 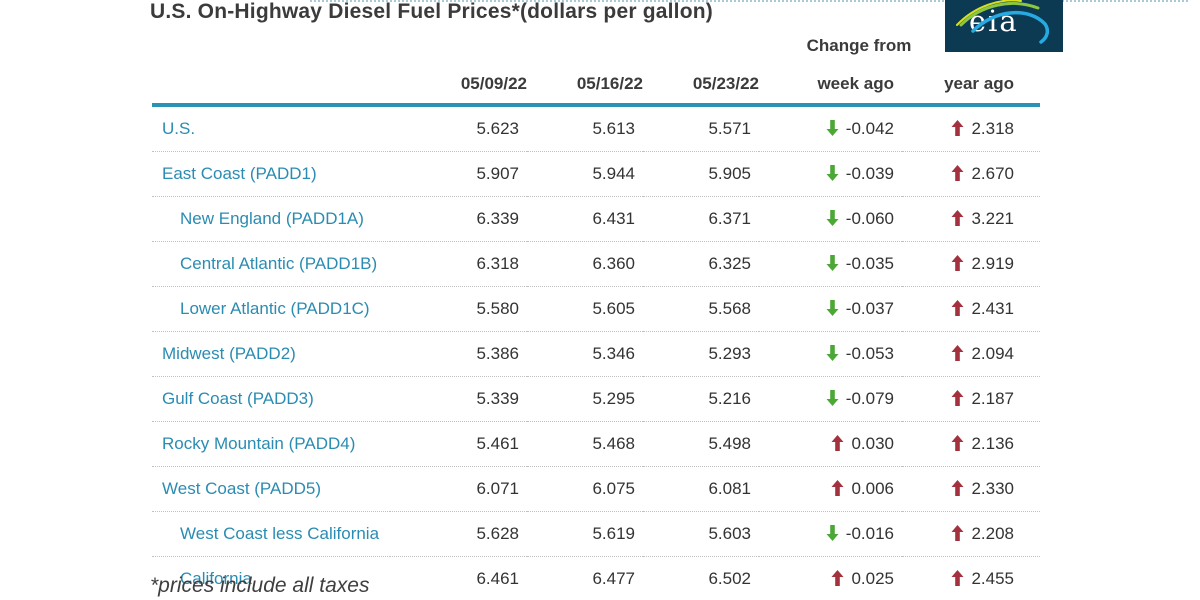 What do you see at coordinates (971, 309) in the screenshot?
I see `year-change-cell: 2.431` at bounding box center [971, 309].